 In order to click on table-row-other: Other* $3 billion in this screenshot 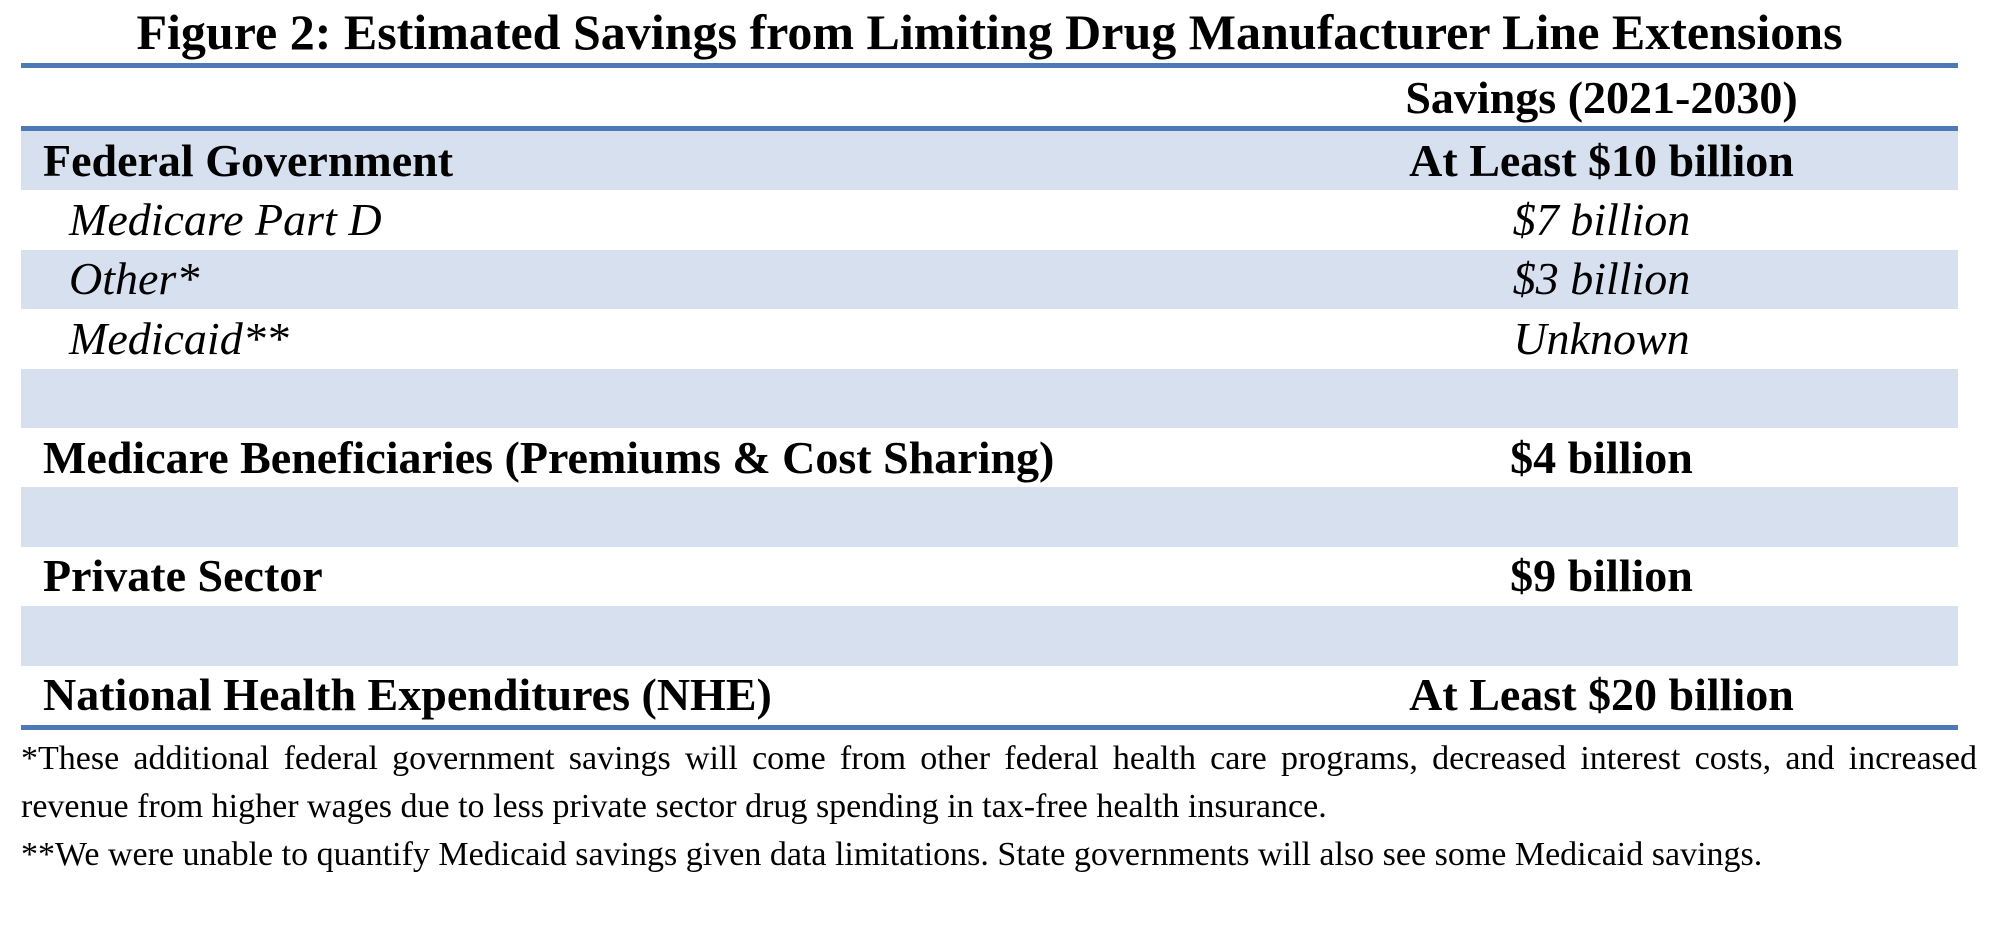, I will do `click(989, 279)`.